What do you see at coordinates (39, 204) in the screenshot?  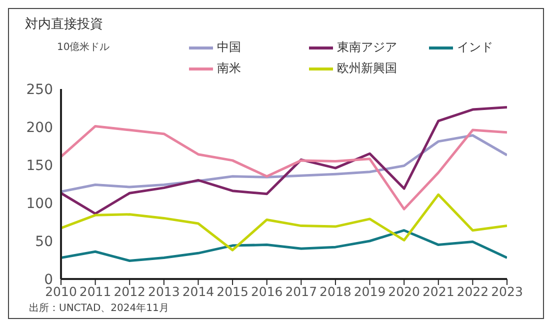 I see `y-tick-label: 100` at bounding box center [39, 204].